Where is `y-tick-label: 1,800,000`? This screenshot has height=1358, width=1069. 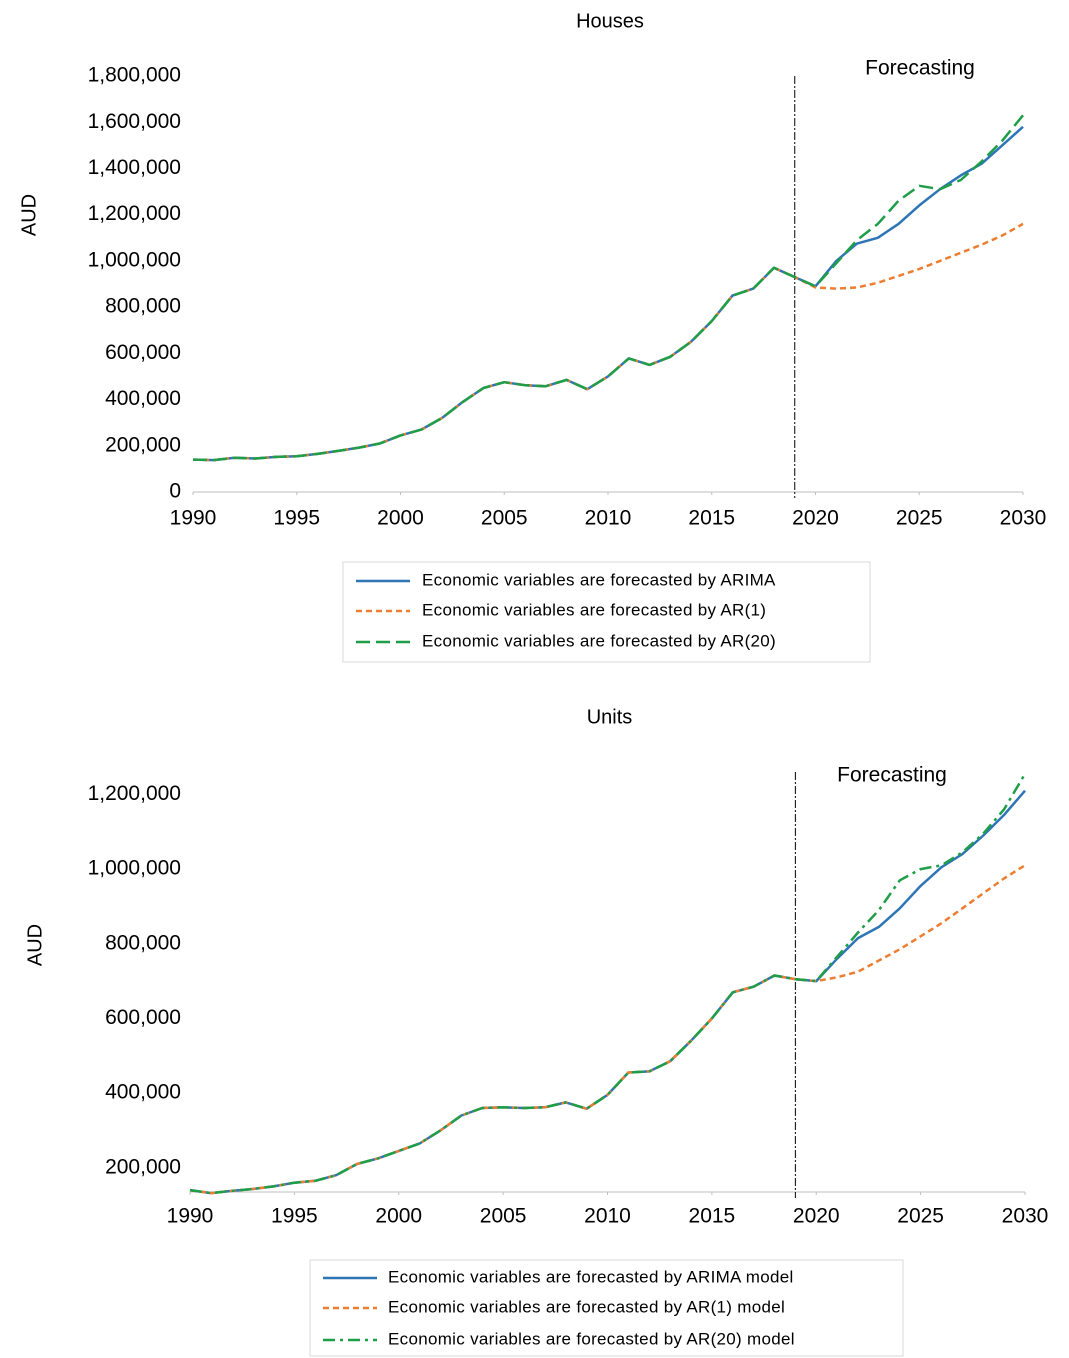
y-tick-label: 1,800,000 is located at coordinates (134, 75).